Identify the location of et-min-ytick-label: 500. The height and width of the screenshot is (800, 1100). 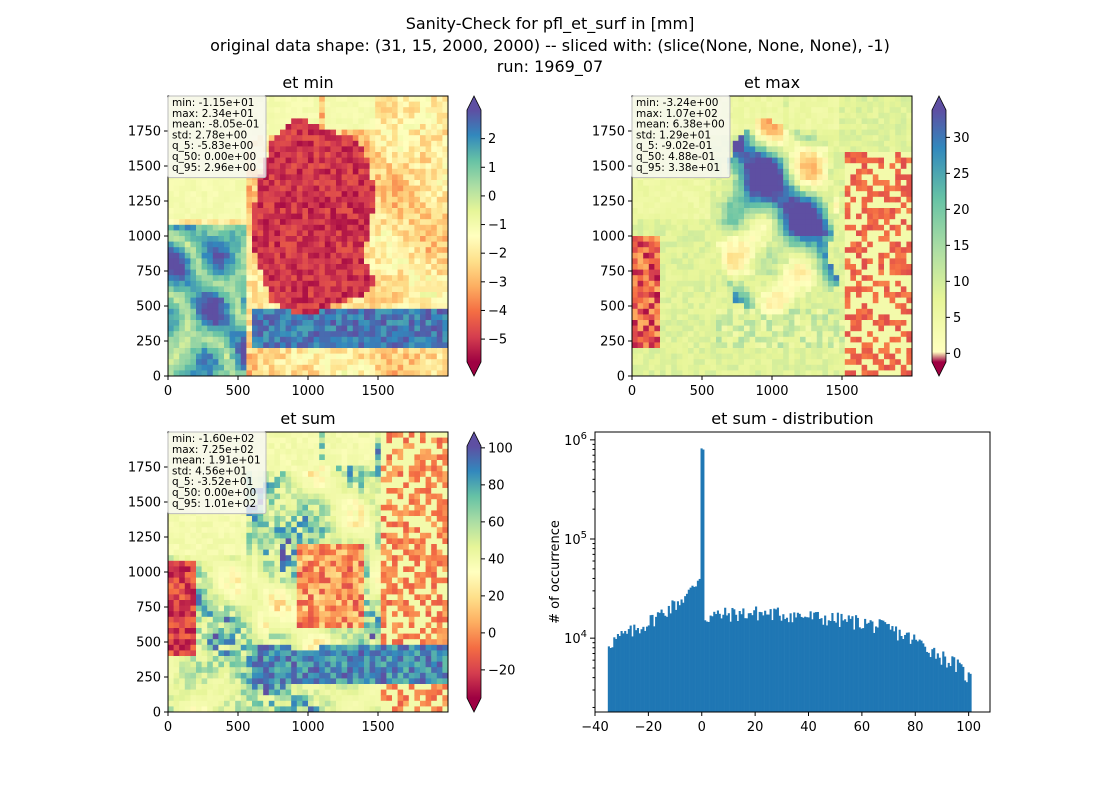
(148, 307).